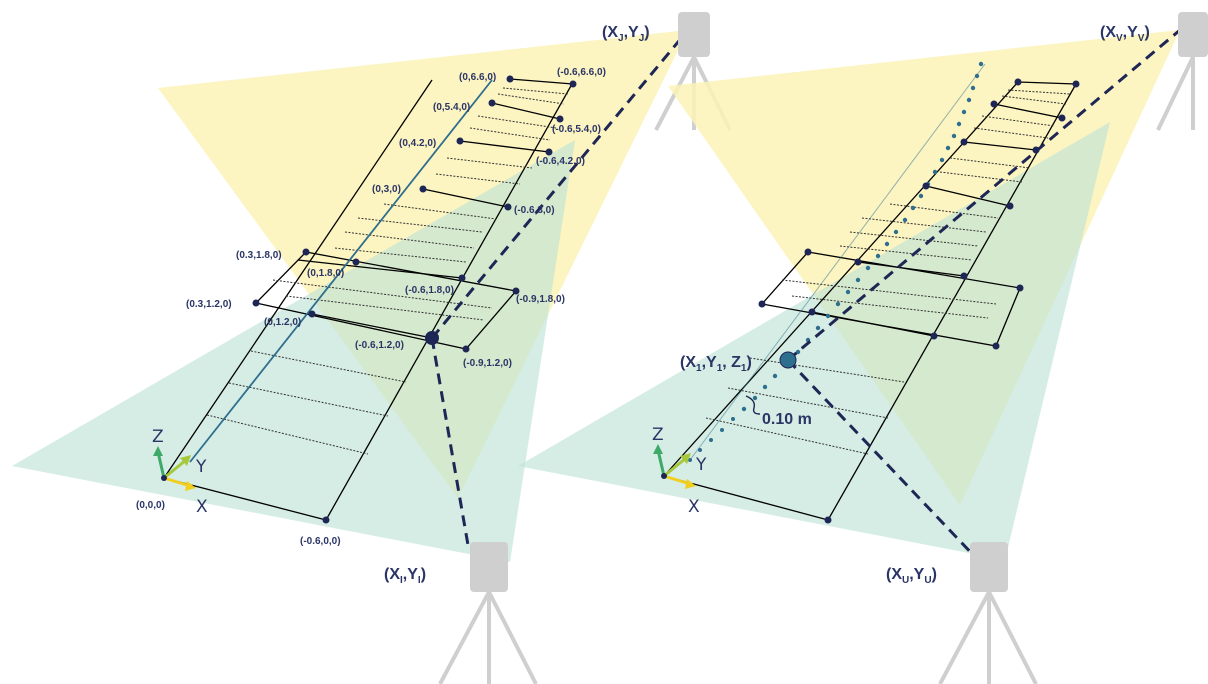  I want to click on left-bottom-tripod-icon, so click(488, 613).